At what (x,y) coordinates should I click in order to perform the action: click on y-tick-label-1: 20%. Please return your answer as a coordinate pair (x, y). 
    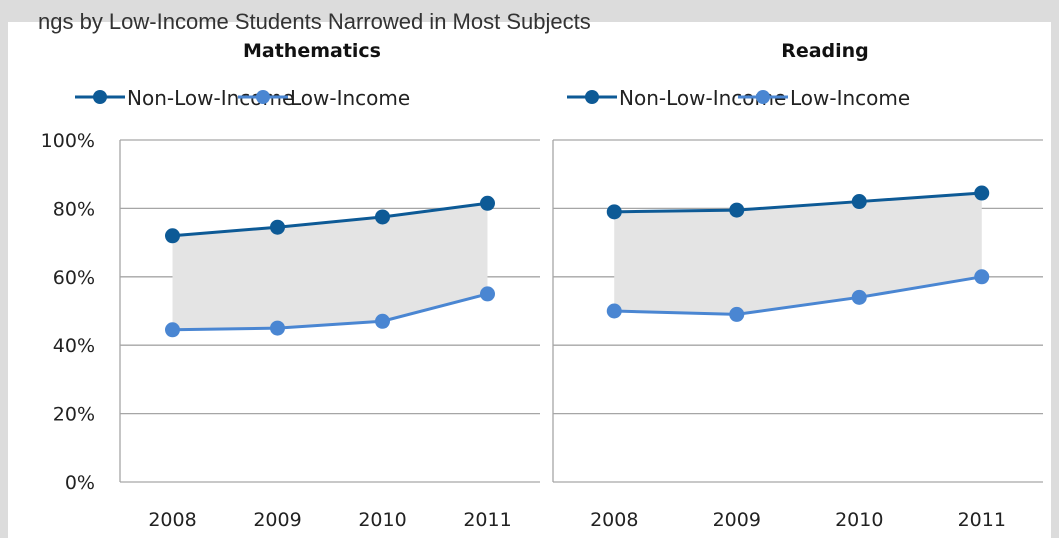
    Looking at the image, I should click on (74, 415).